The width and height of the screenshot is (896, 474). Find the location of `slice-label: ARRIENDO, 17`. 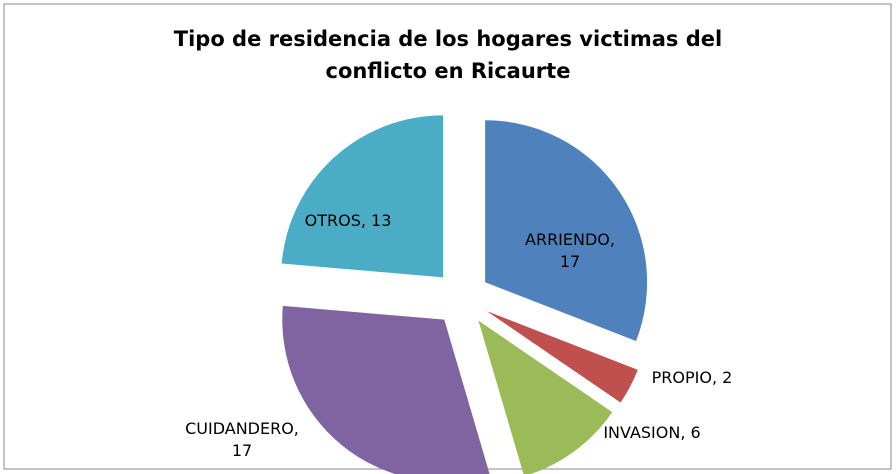

slice-label: ARRIENDO, 17 is located at coordinates (570, 250).